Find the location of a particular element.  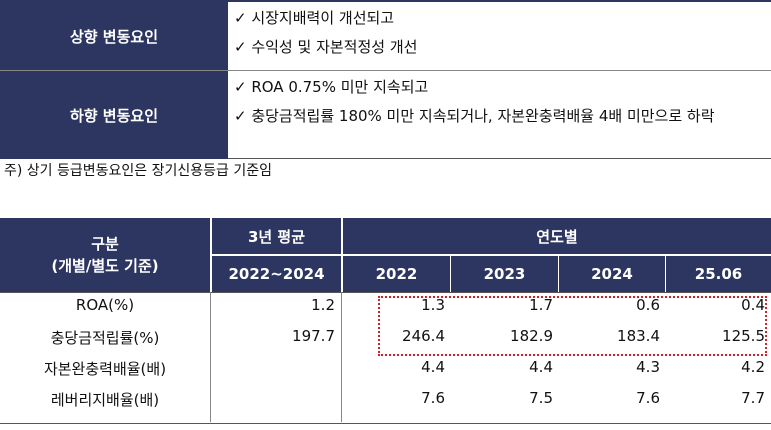

row-label: 레버리지배율(배) is located at coordinates (105, 400).